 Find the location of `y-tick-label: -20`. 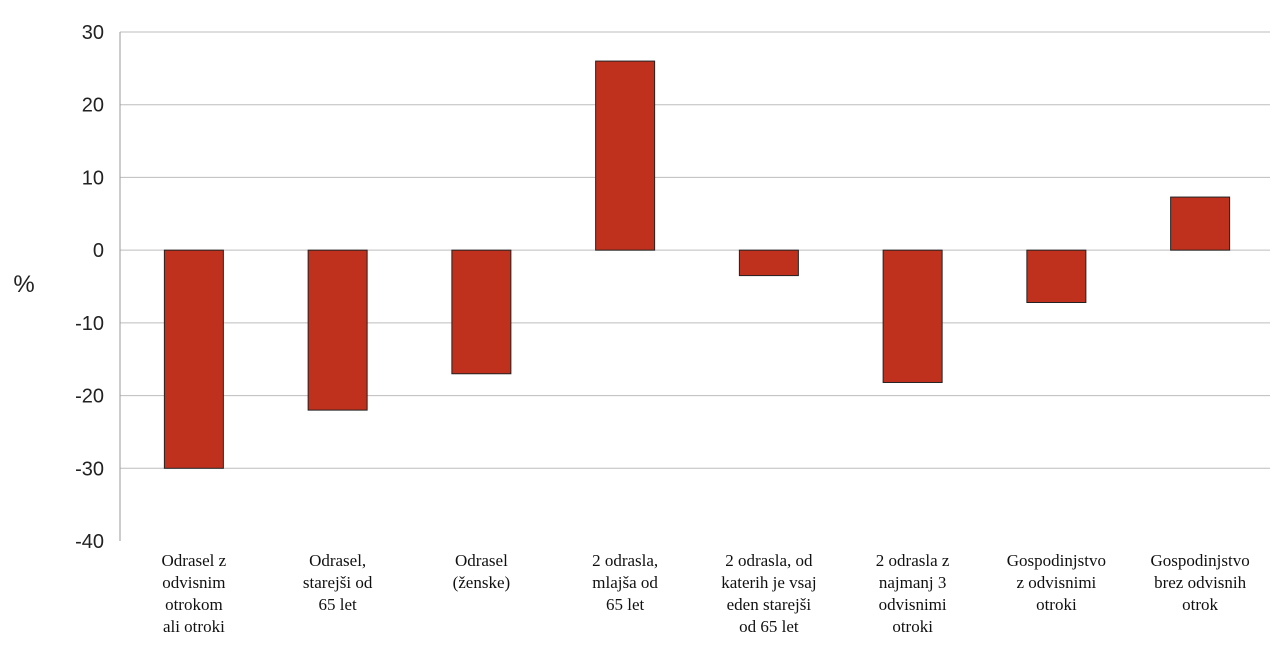

y-tick-label: -20 is located at coordinates (89, 397).